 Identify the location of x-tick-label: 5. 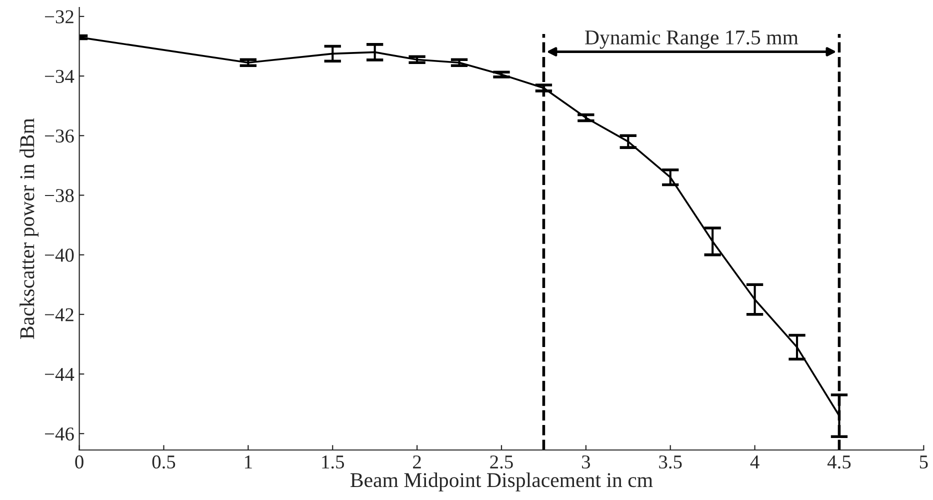
(924, 462).